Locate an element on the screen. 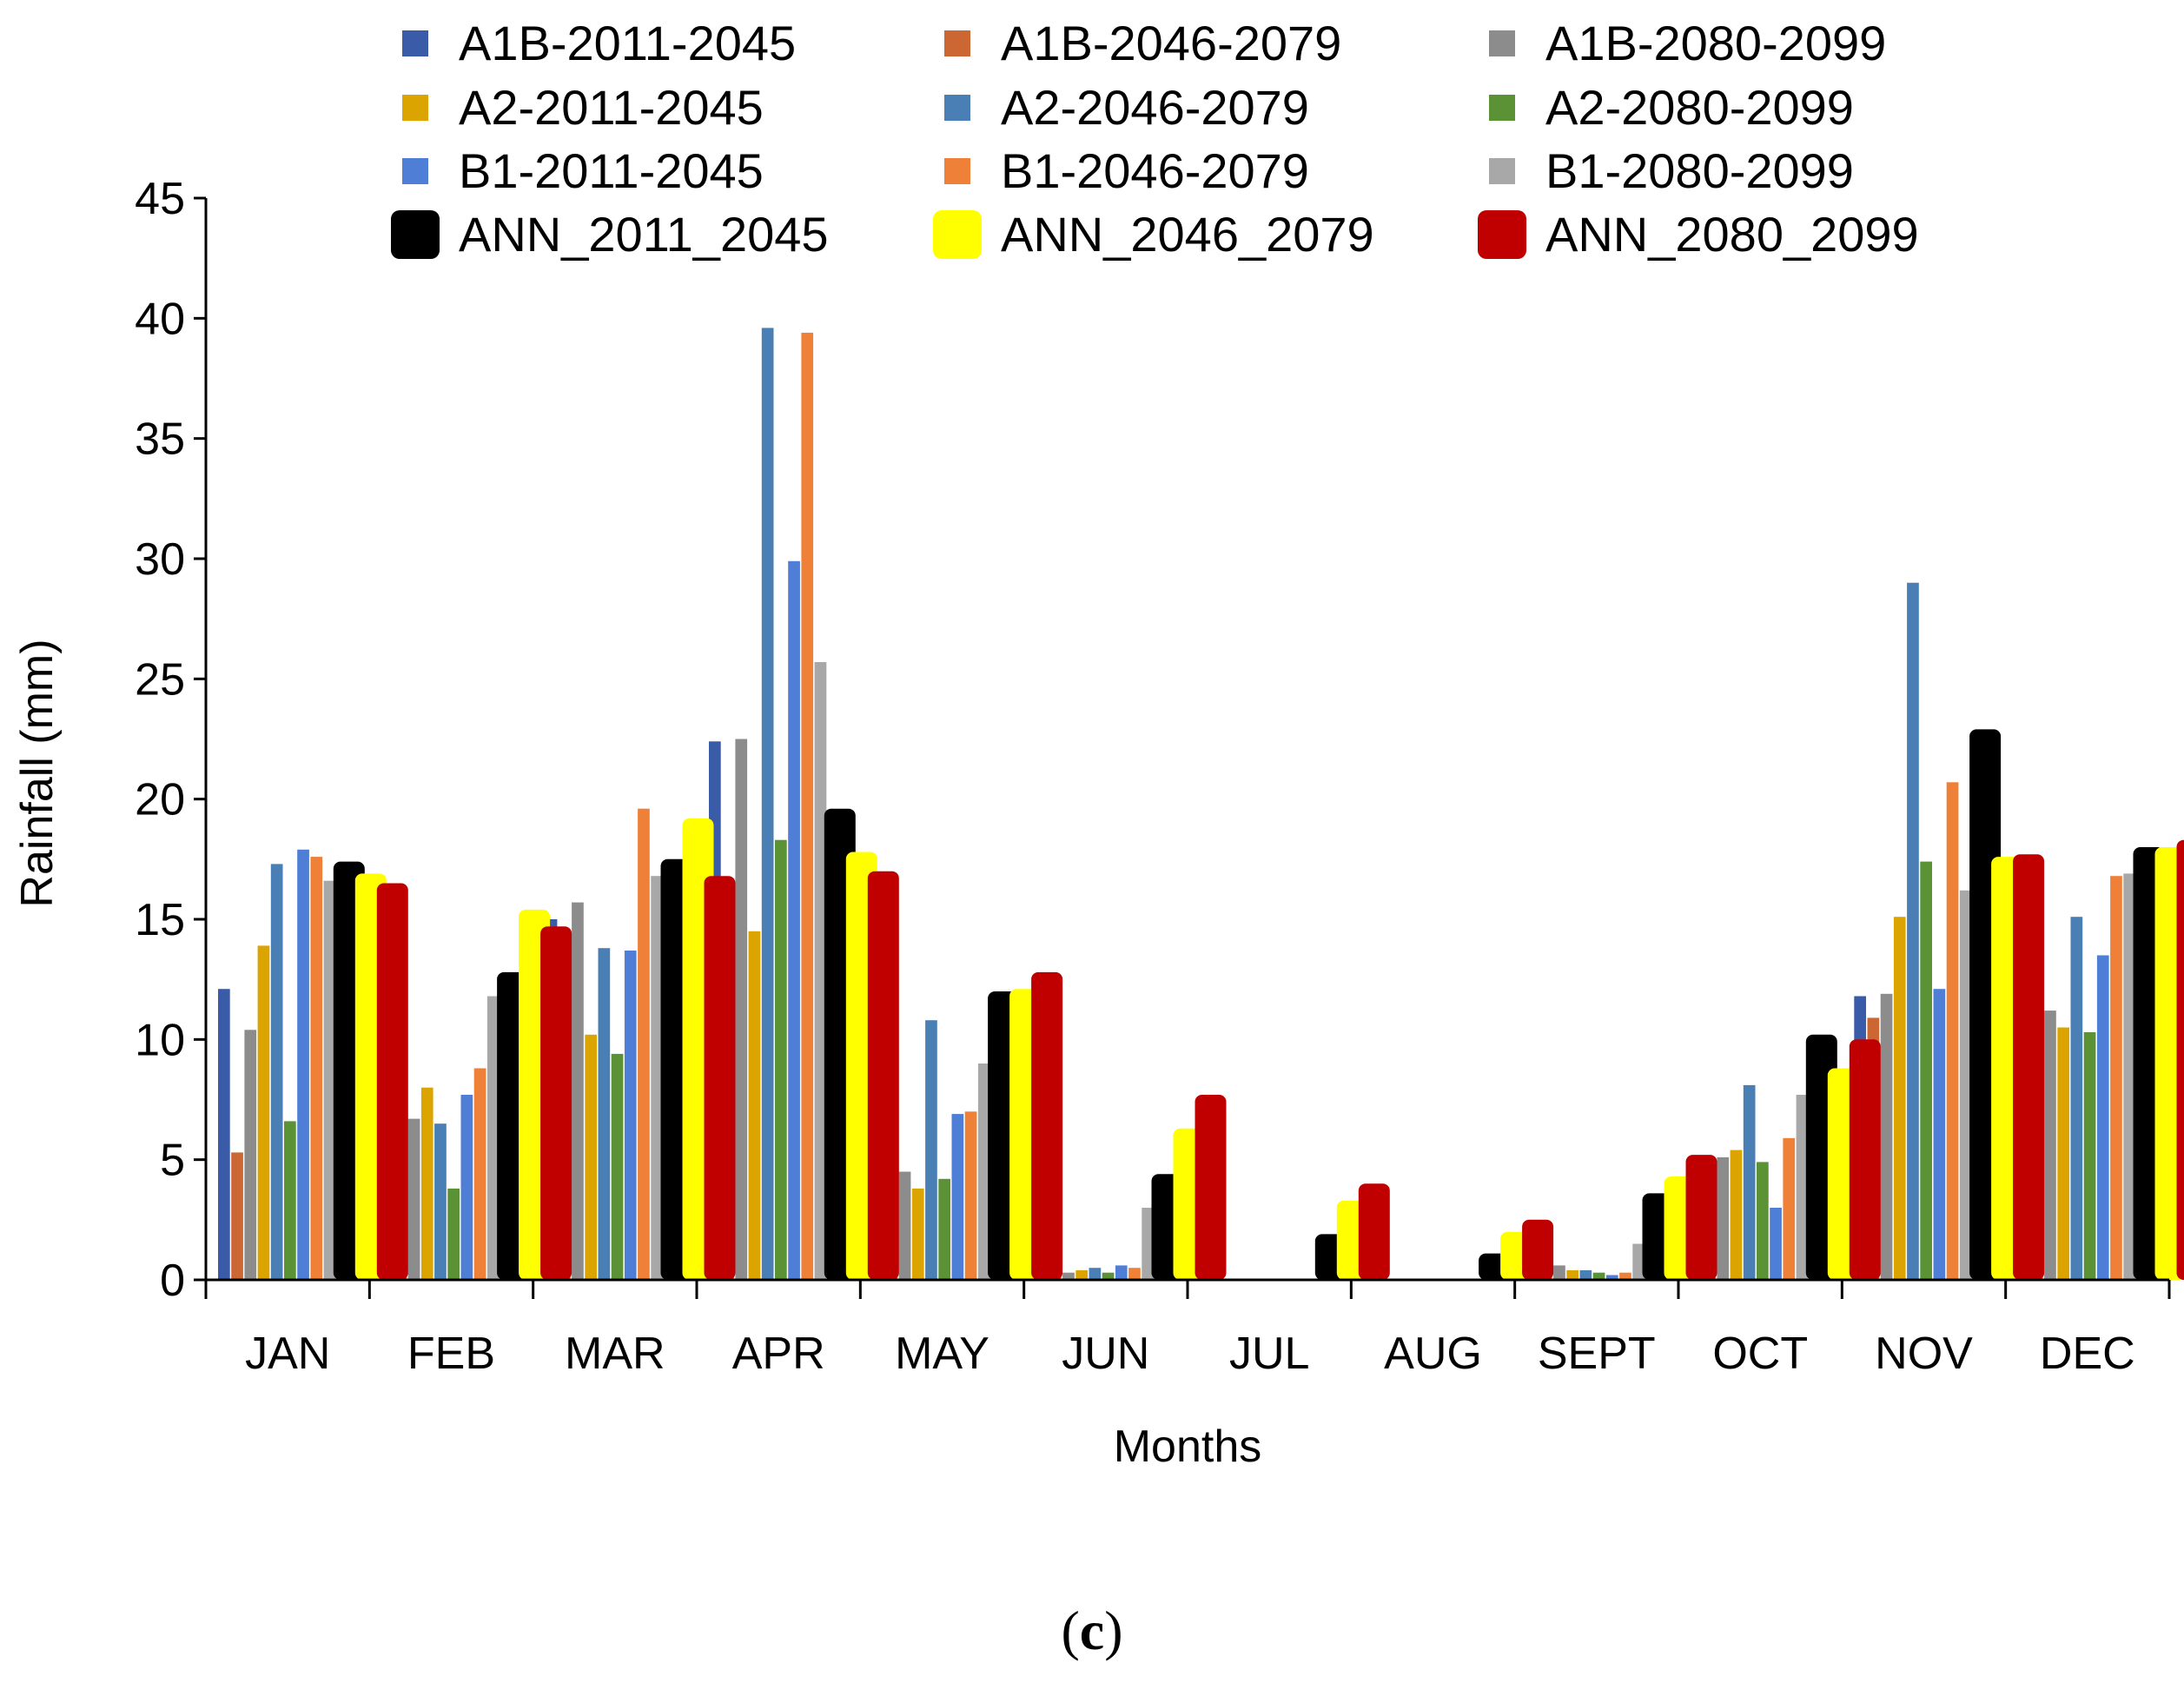 The width and height of the screenshot is (2184, 1703). bar-b1-2080-2099-jan is located at coordinates (329, 1080).